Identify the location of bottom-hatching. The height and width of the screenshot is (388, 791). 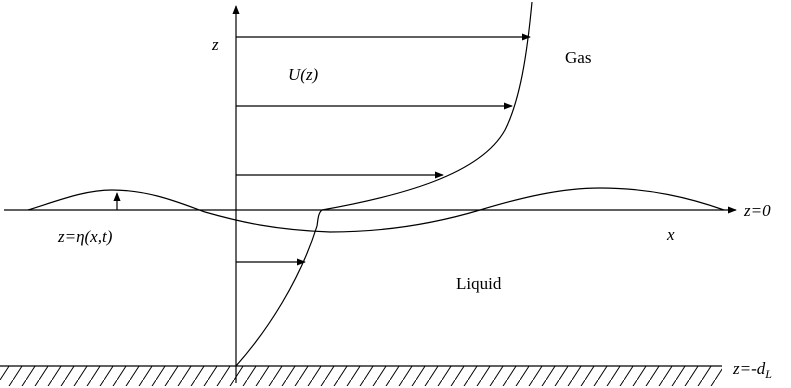
(361, 376).